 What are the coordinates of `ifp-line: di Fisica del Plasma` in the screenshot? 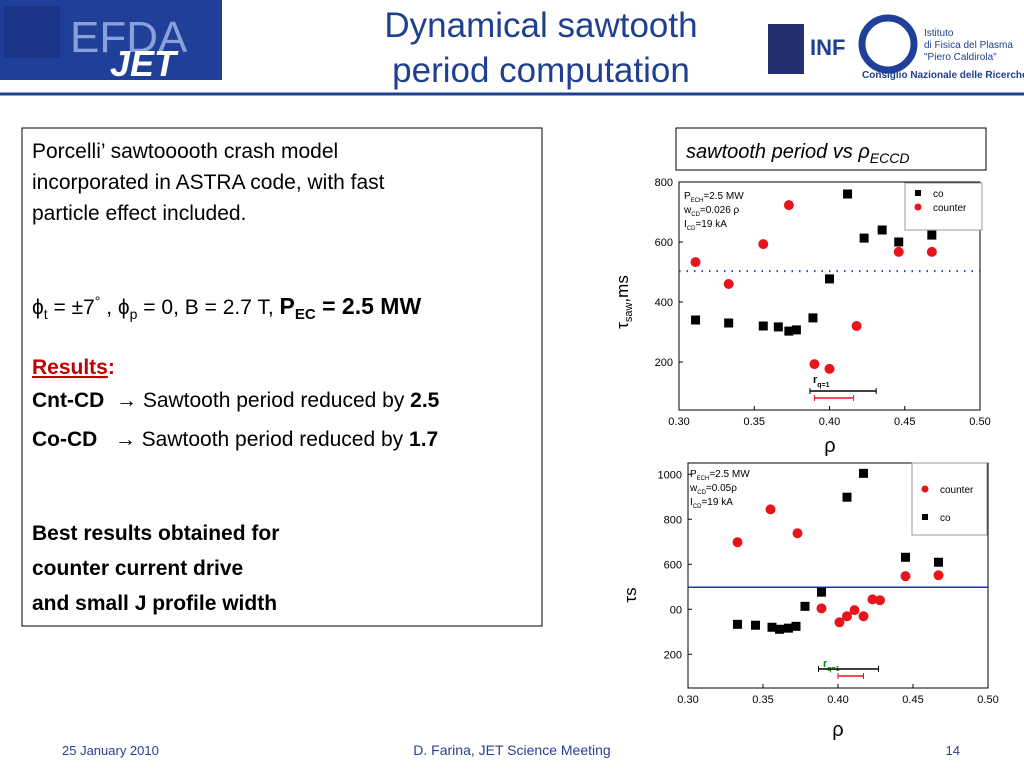 It's located at (968, 45).